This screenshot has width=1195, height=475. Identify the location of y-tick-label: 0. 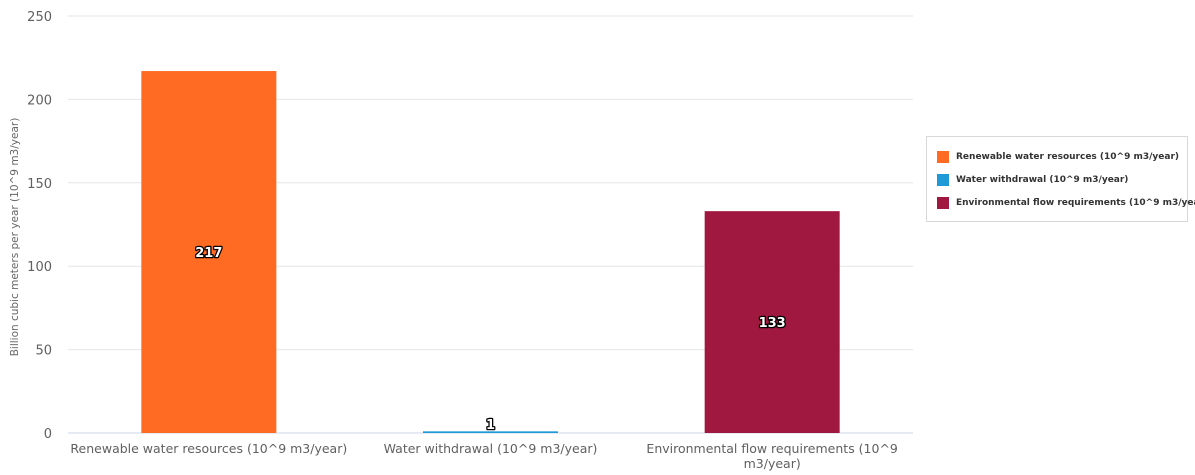
(48, 434).